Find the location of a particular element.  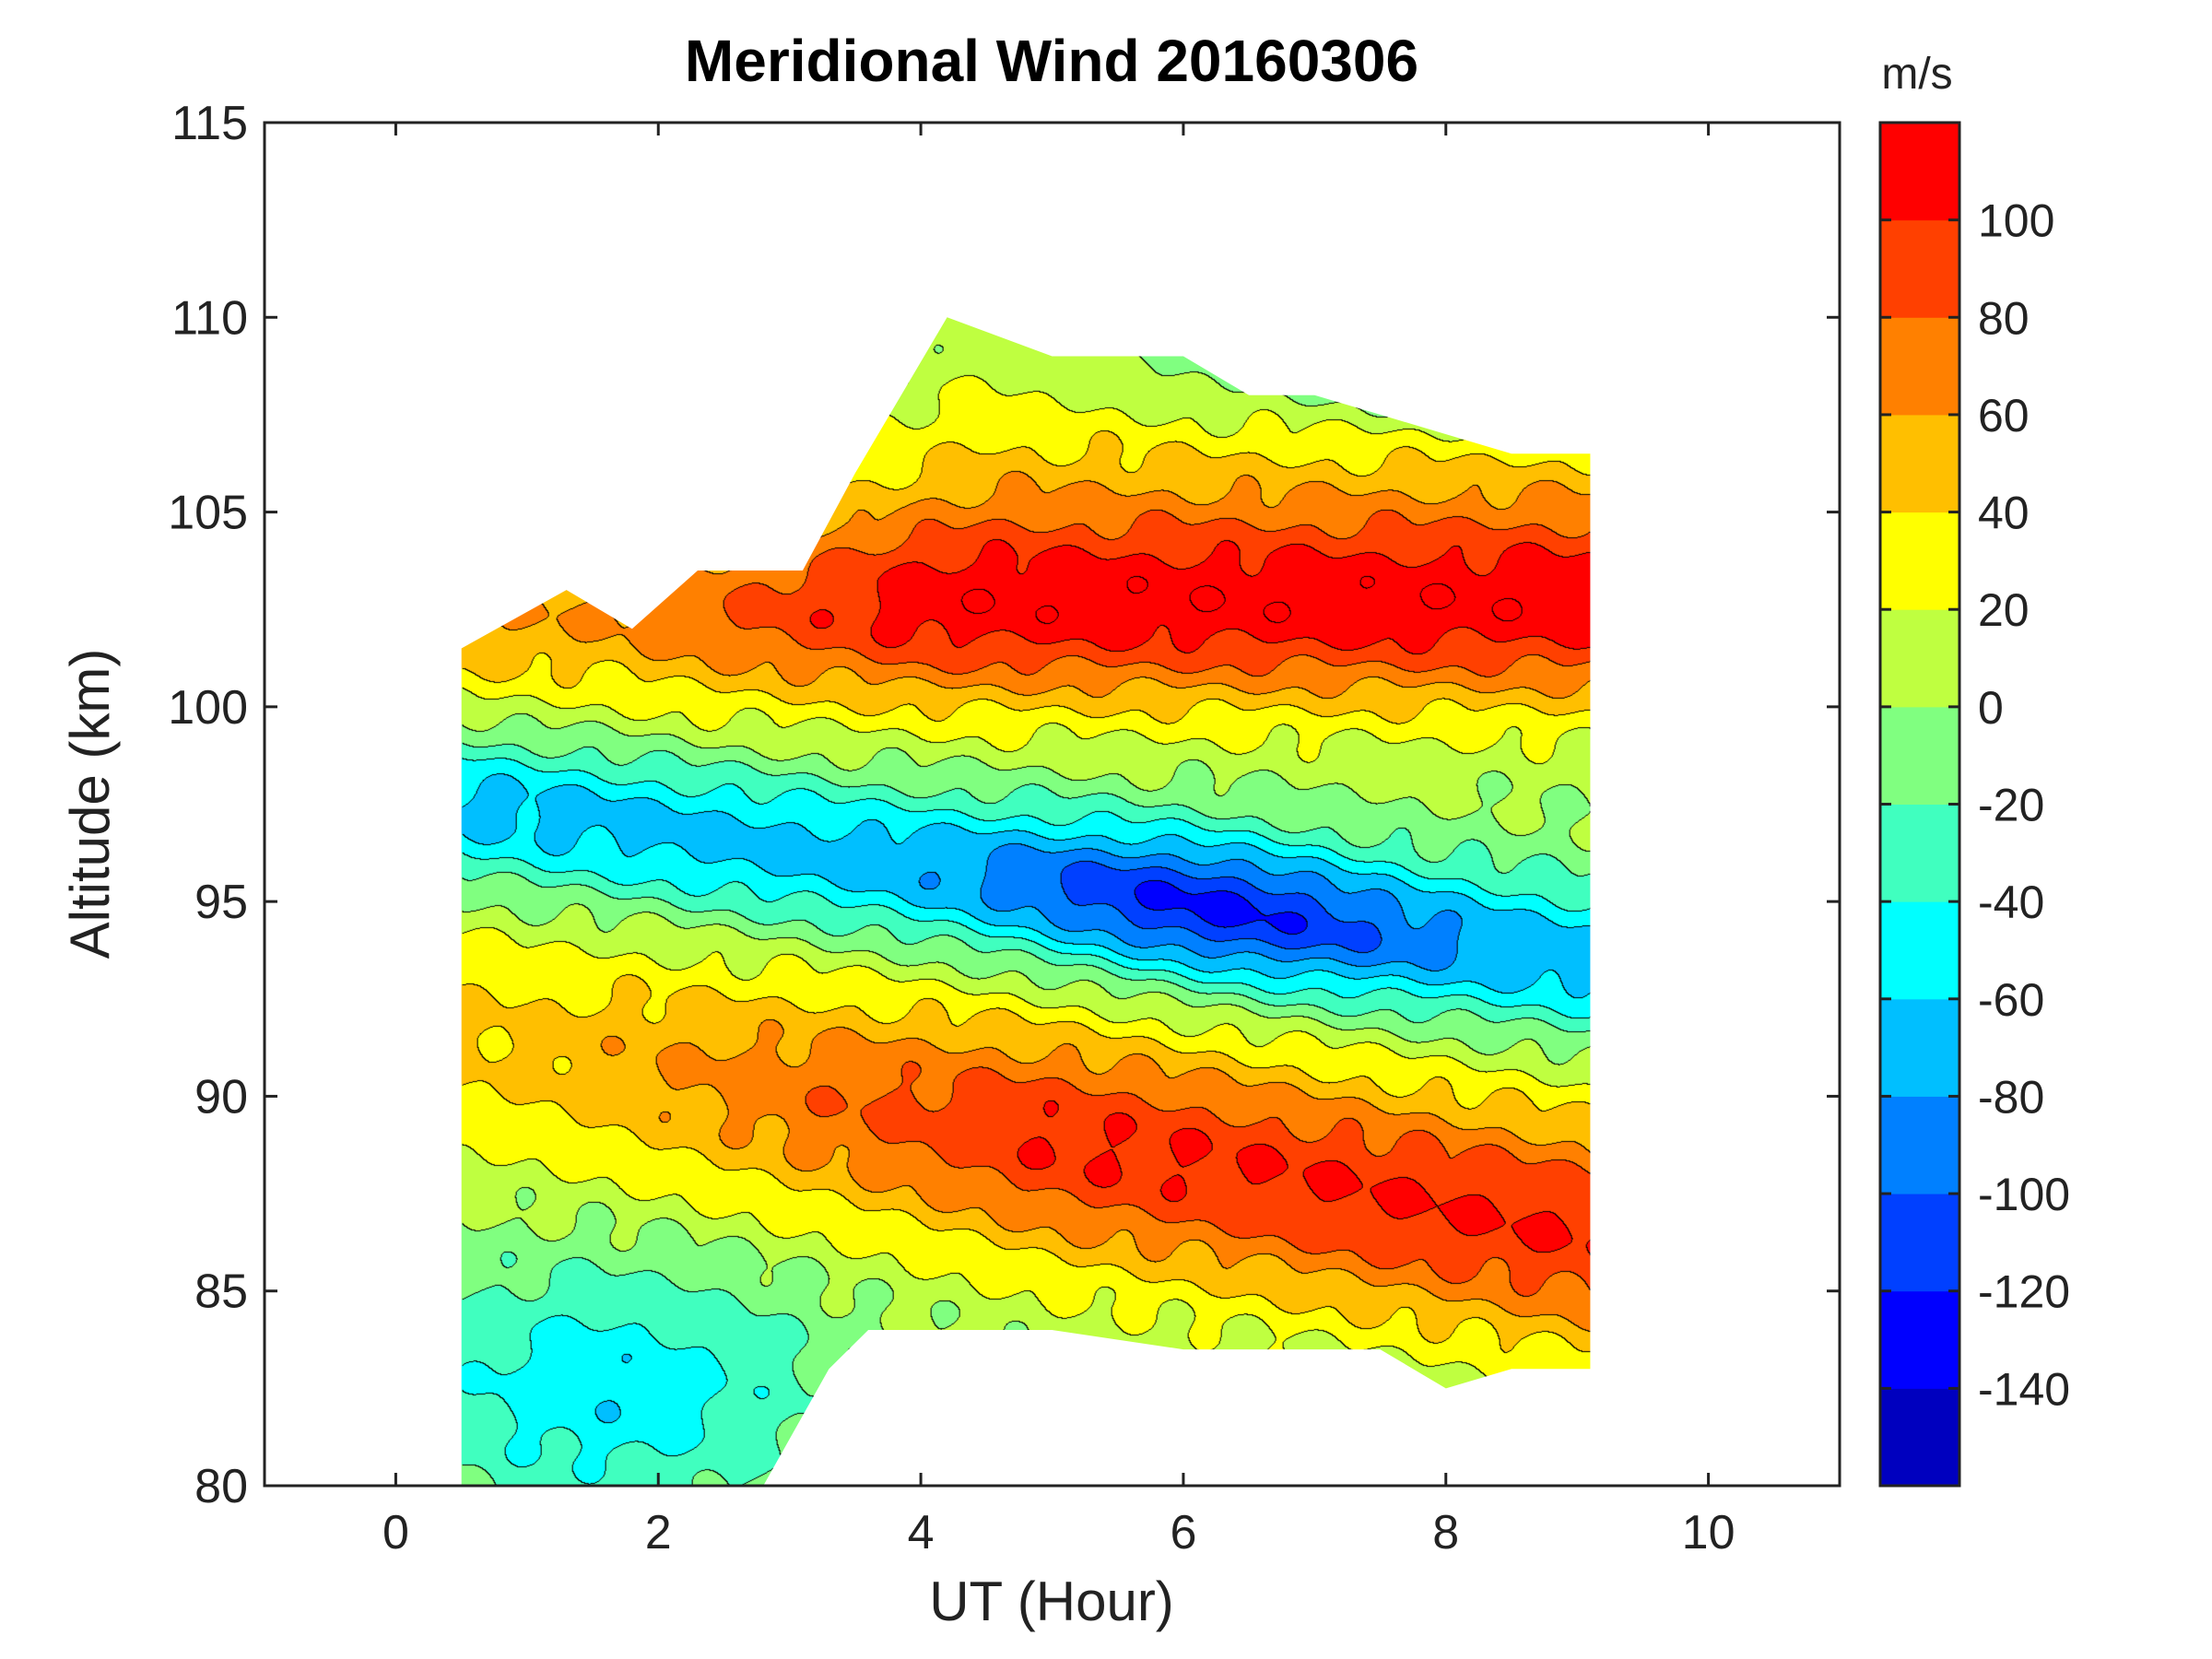

y-tick-label: 90 is located at coordinates (221, 1097).